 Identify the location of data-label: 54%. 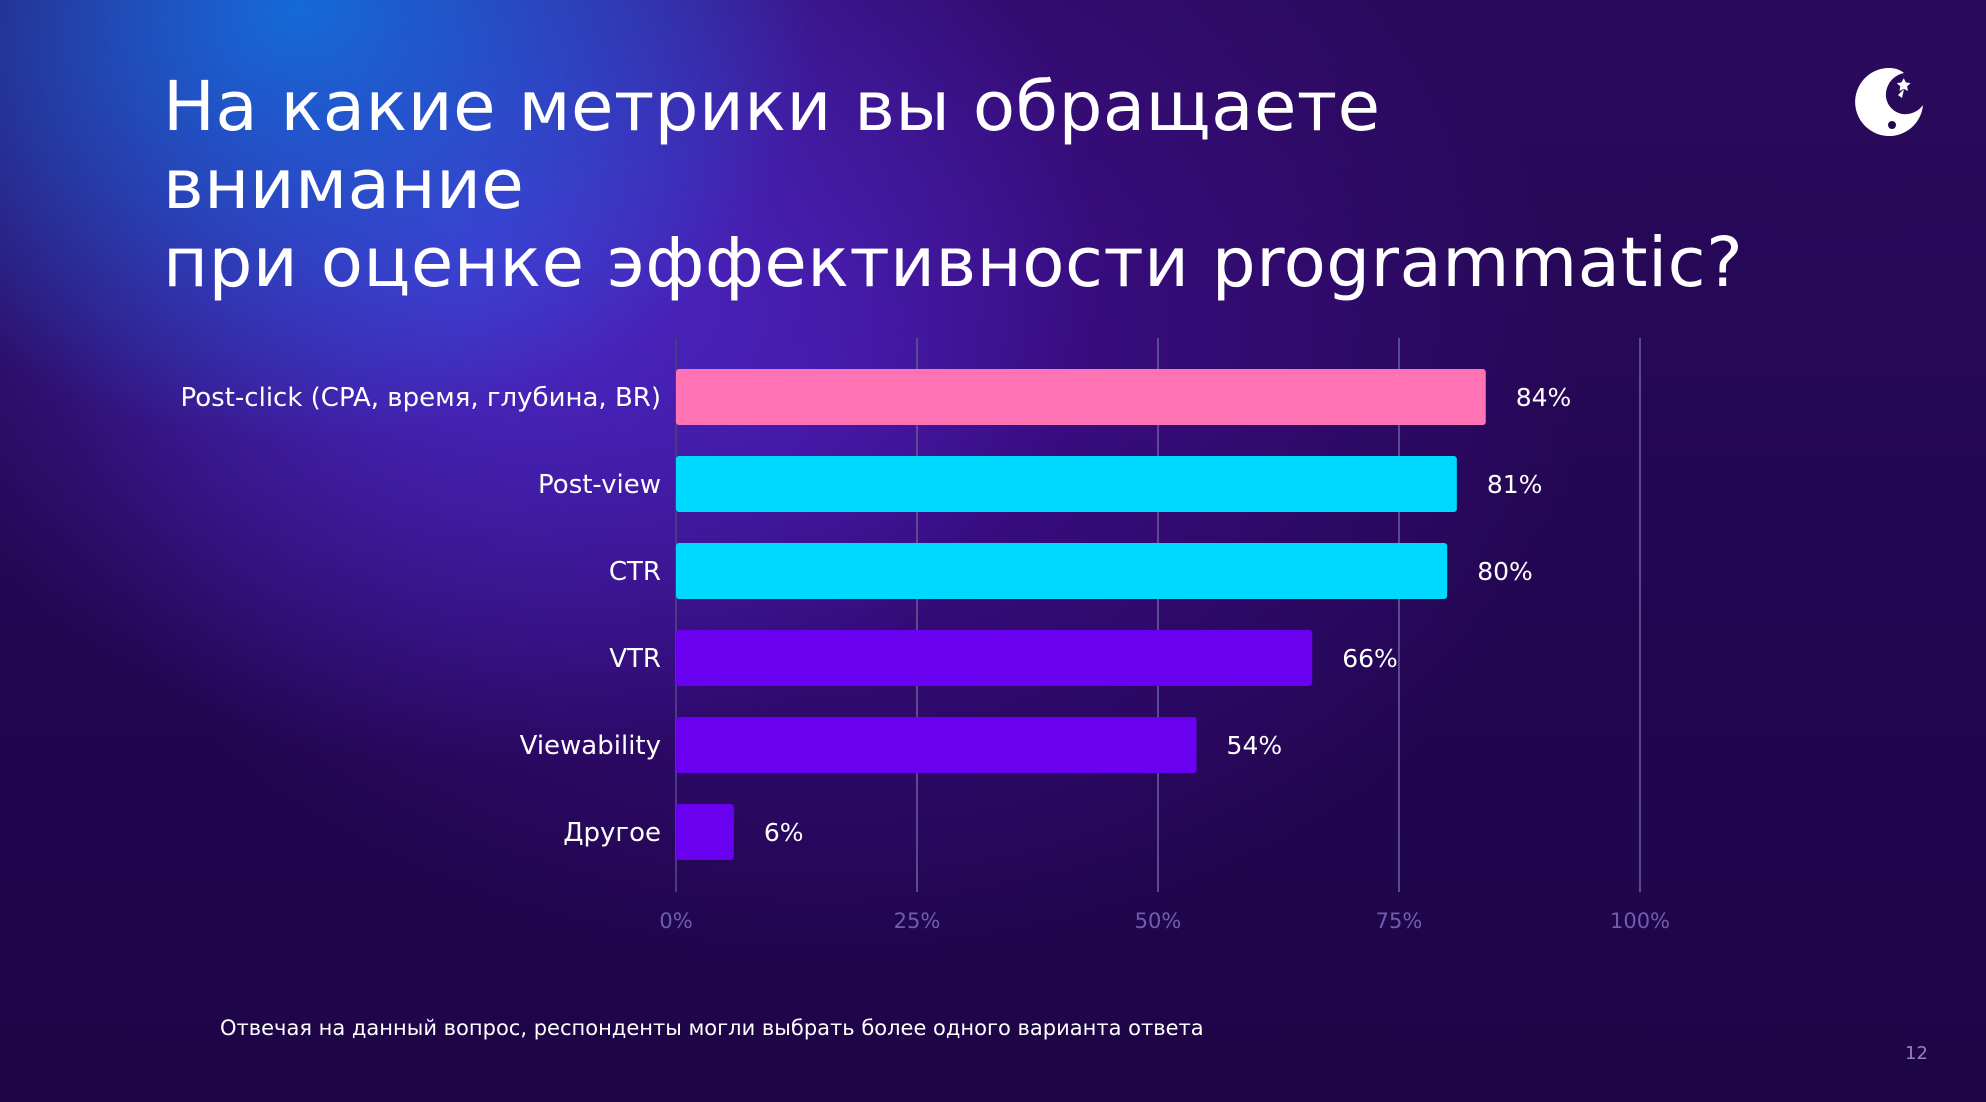
(1255, 745).